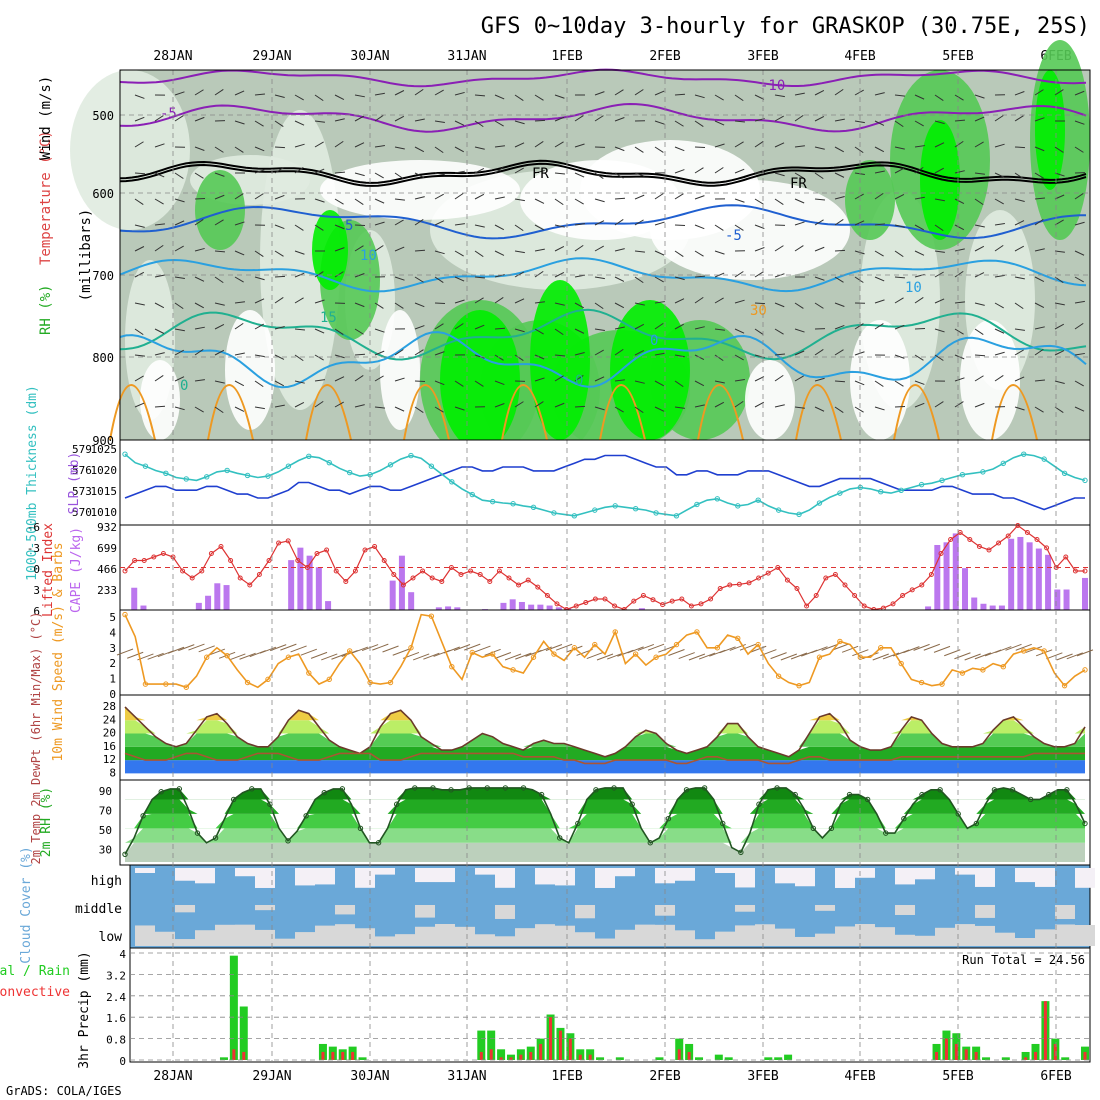  Describe the element at coordinates (762, 56) in the screenshot. I see `top-day-label: 3FEB` at that location.